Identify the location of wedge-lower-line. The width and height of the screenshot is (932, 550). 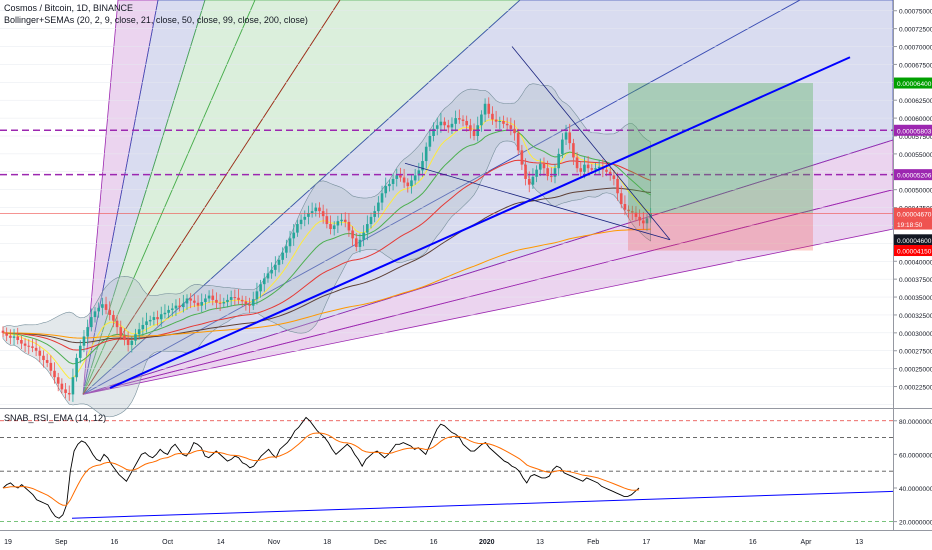
(537, 201).